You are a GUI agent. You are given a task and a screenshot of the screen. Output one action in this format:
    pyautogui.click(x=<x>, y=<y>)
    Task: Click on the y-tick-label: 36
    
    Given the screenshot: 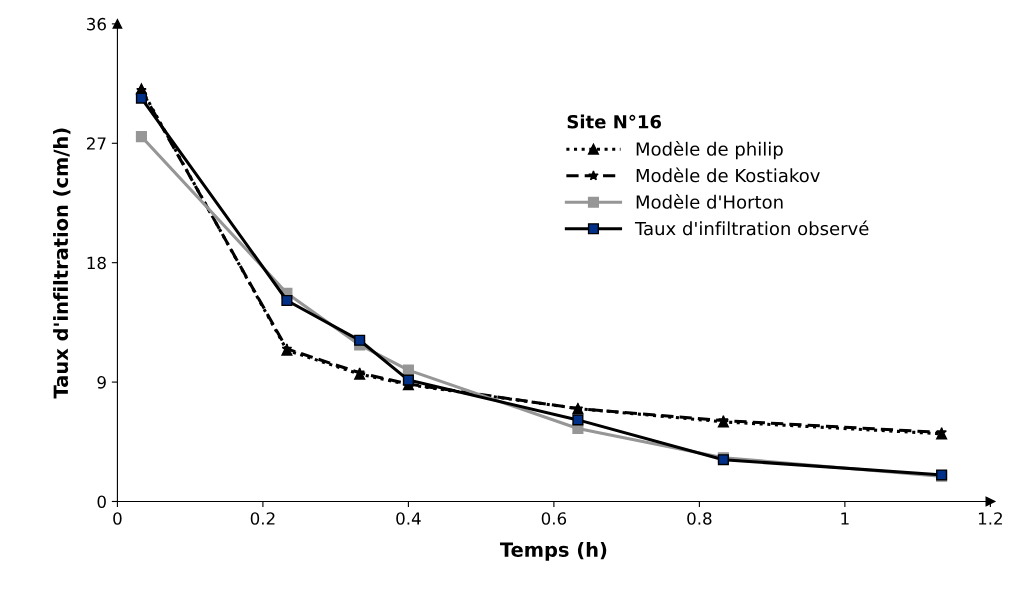 What is the action you would take?
    pyautogui.click(x=96, y=24)
    